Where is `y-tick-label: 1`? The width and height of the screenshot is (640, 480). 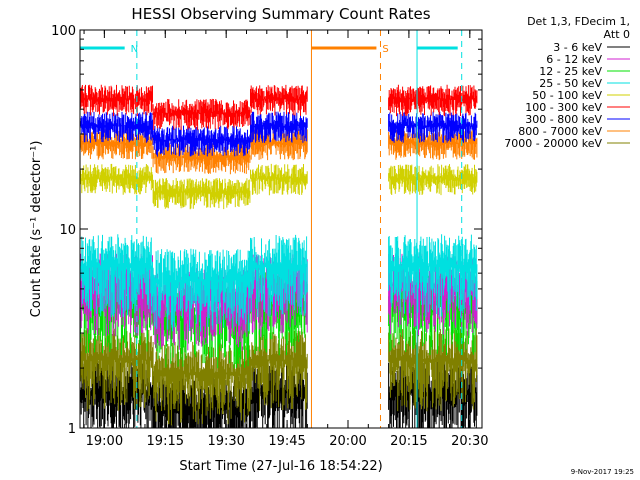 y-tick-label: 1 is located at coordinates (72, 429).